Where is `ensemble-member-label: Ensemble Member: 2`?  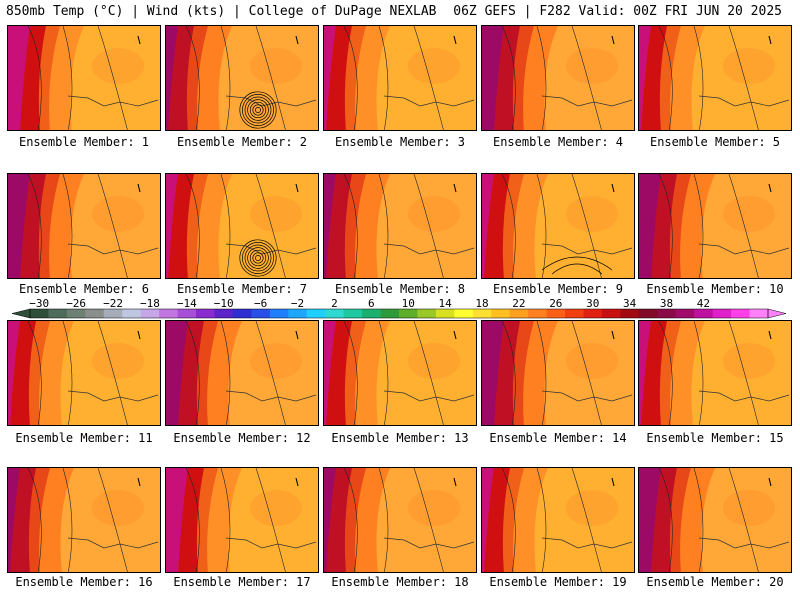
ensemble-member-label: Ensemble Member: 2 is located at coordinates (242, 142).